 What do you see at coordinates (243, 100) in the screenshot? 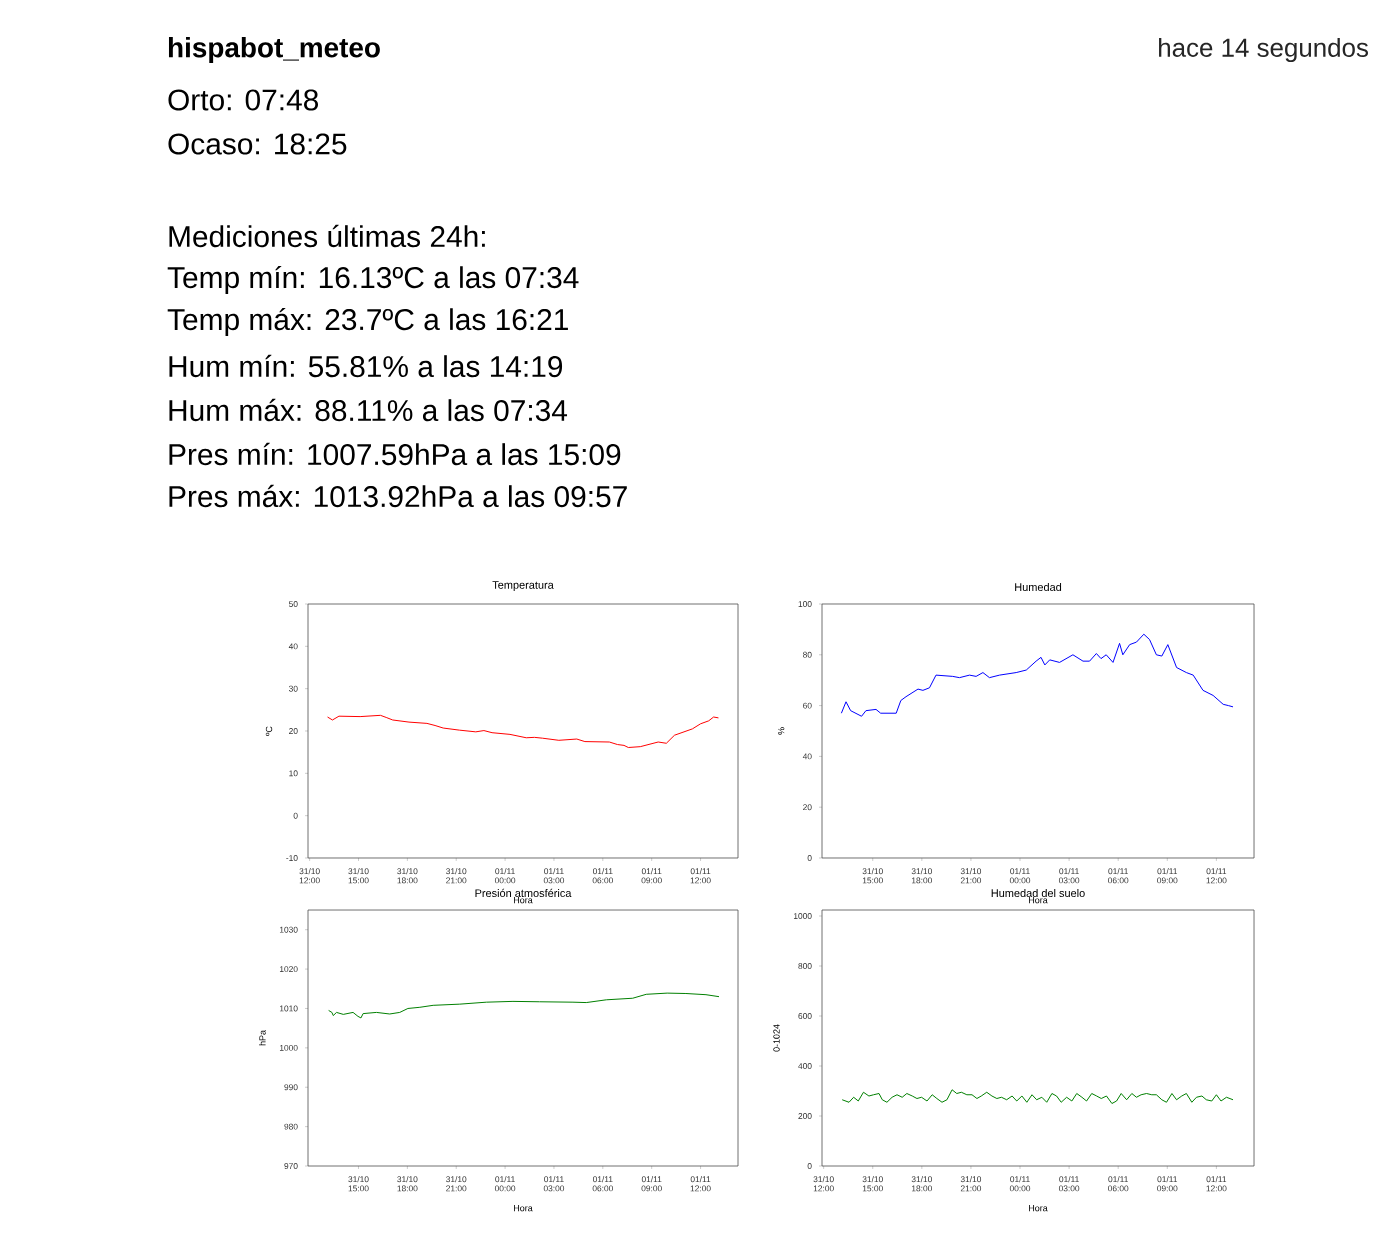
I see `text: Orto: 07:48` at bounding box center [243, 100].